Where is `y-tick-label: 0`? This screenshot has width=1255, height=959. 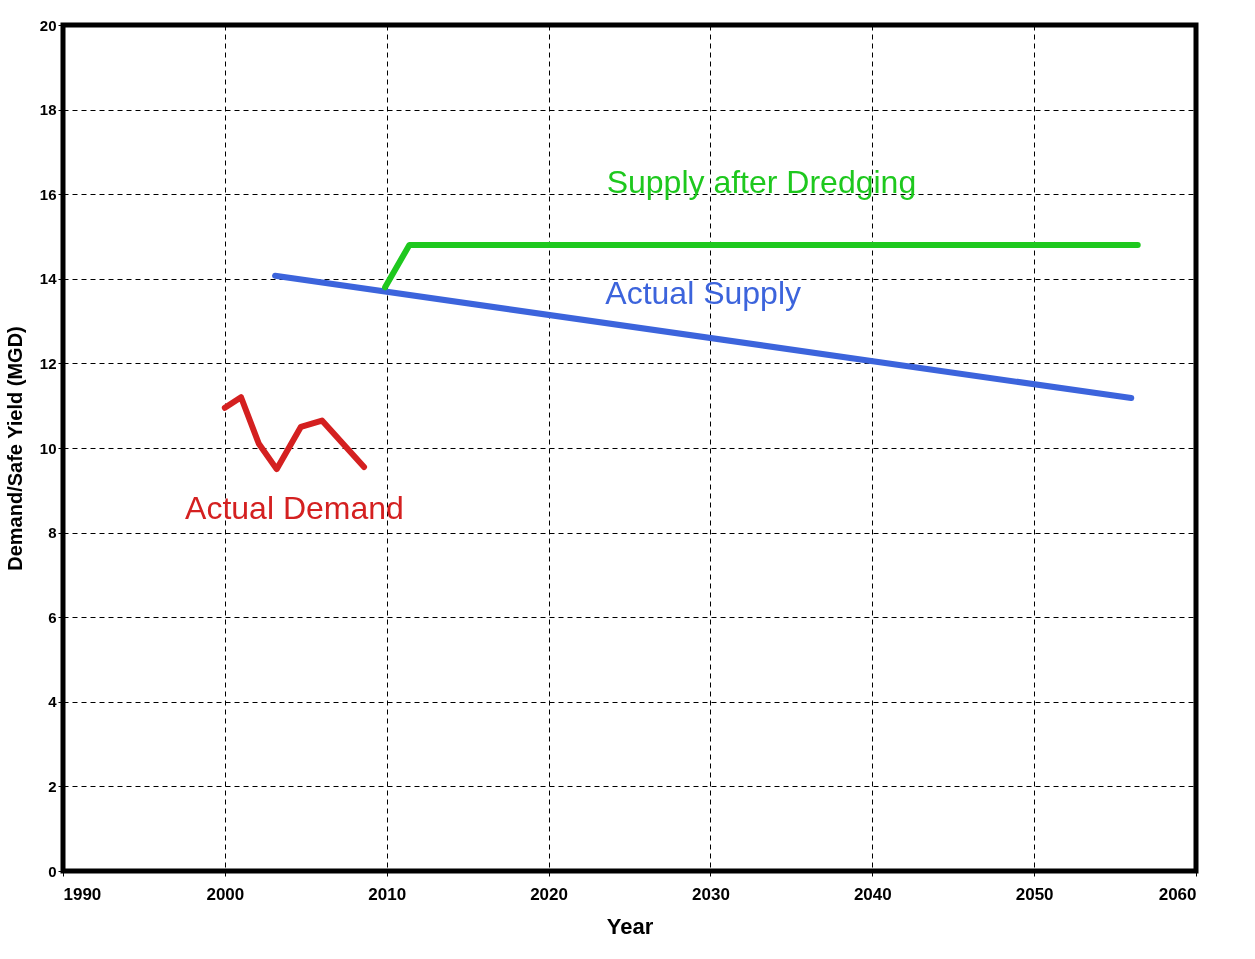 y-tick-label: 0 is located at coordinates (52, 871).